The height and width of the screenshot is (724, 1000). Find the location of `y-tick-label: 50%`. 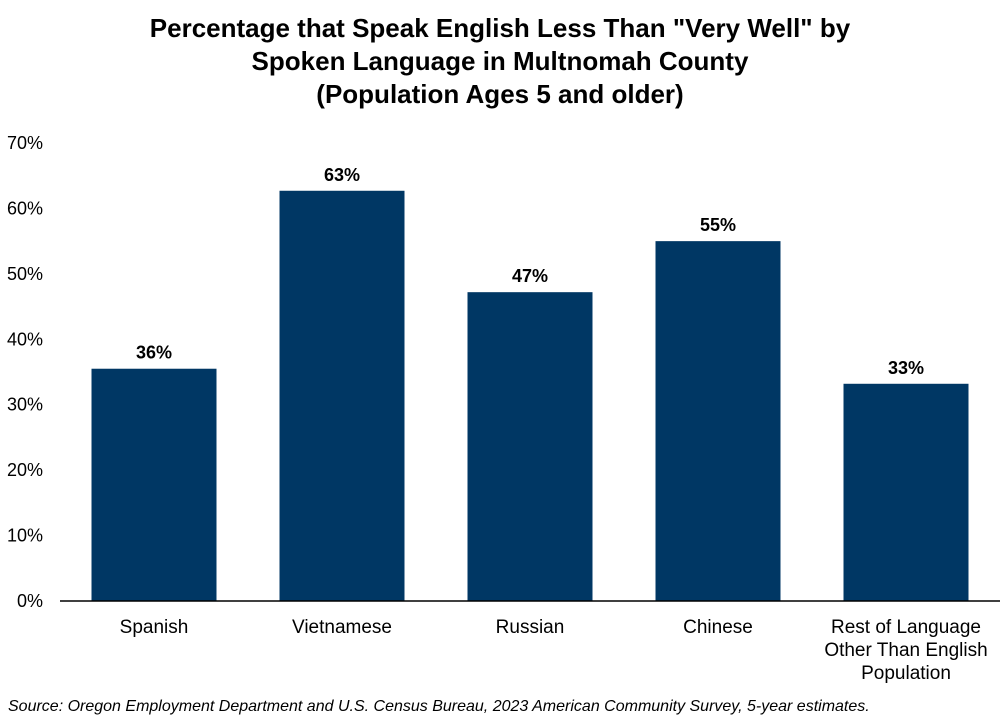

y-tick-label: 50% is located at coordinates (25, 274).